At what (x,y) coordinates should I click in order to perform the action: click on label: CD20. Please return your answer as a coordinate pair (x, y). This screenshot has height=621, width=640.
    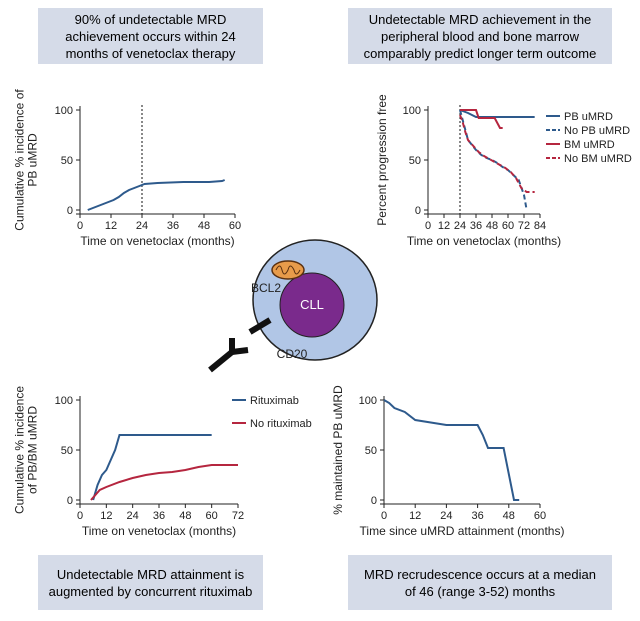
    Looking at the image, I should click on (292, 354).